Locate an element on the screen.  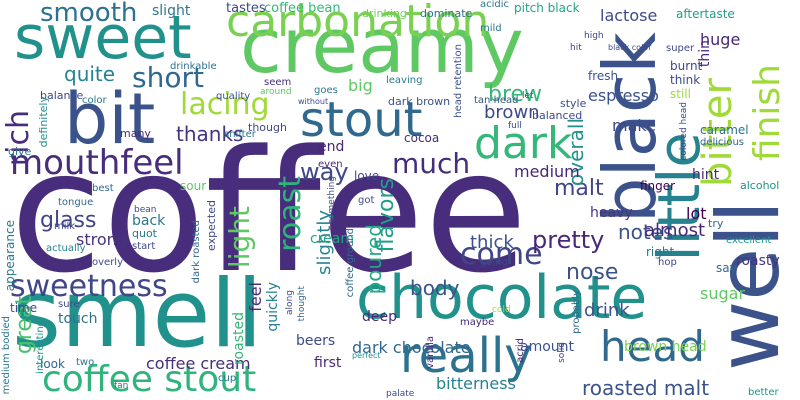
word-body: body is located at coordinates (435, 288).